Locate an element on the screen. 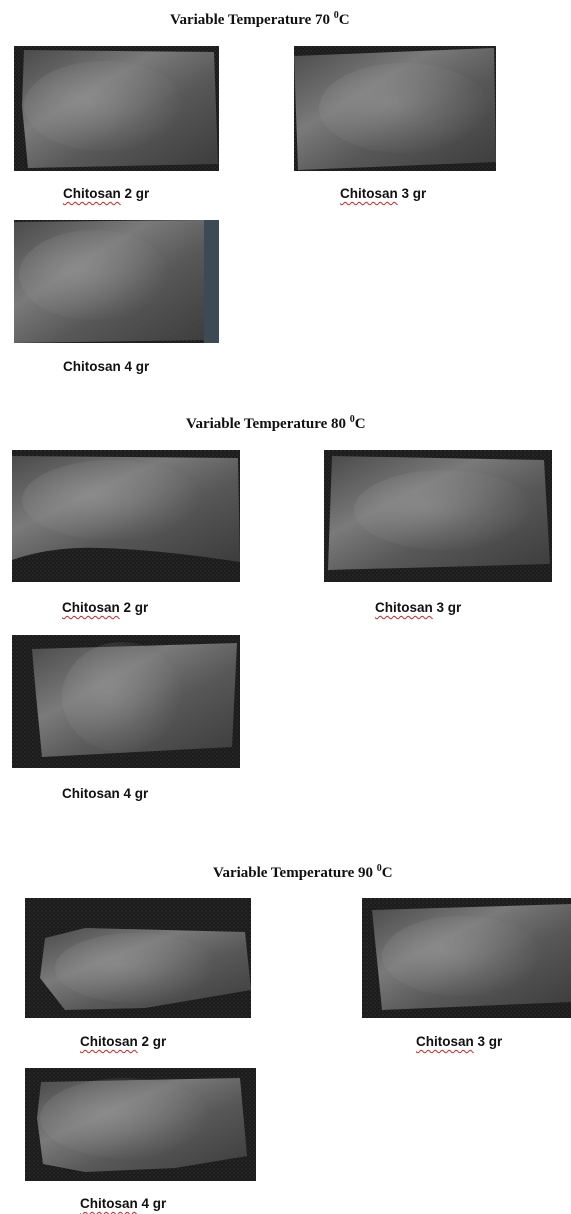 The image size is (571, 1214). sample-caption-90-3gr: Chitosan 3 gr is located at coordinates (459, 1041).